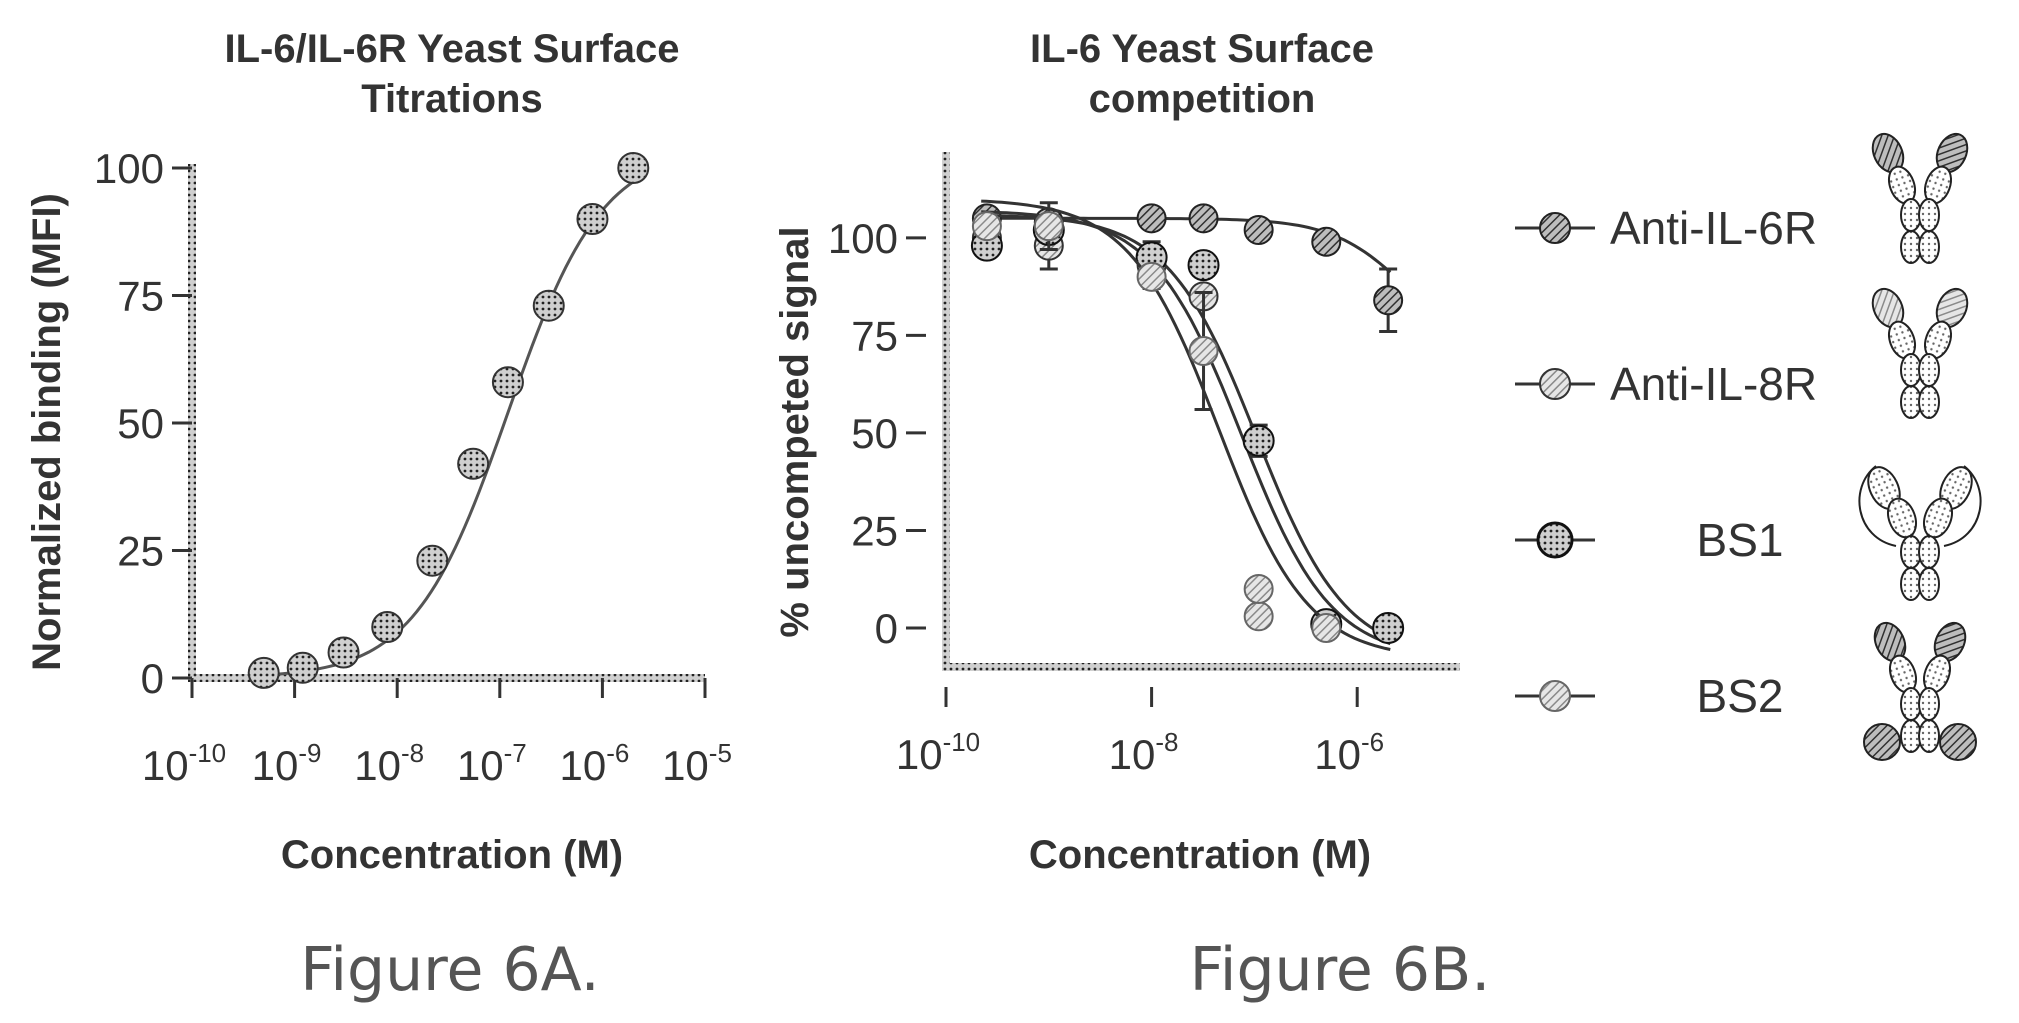 This screenshot has height=1023, width=2019. Describe the element at coordinates (1340, 970) in the screenshot. I see `caption-figure-6b: Figure 6B.` at that location.